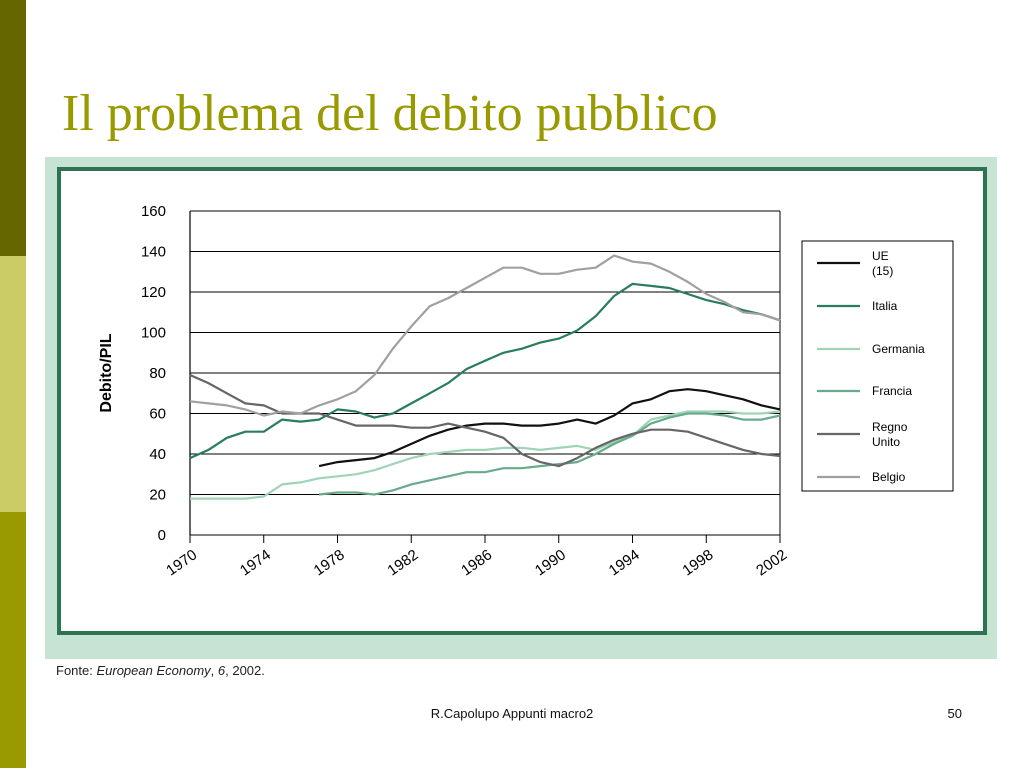 The image size is (1024, 768). I want to click on x-tick-label: 1978, so click(329, 562).